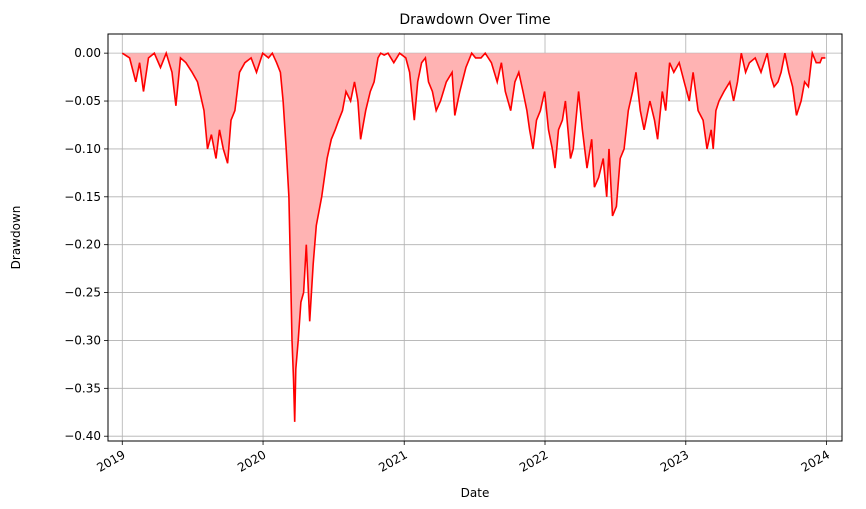  What do you see at coordinates (475, 493) in the screenshot?
I see `x-axis-label: Date` at bounding box center [475, 493].